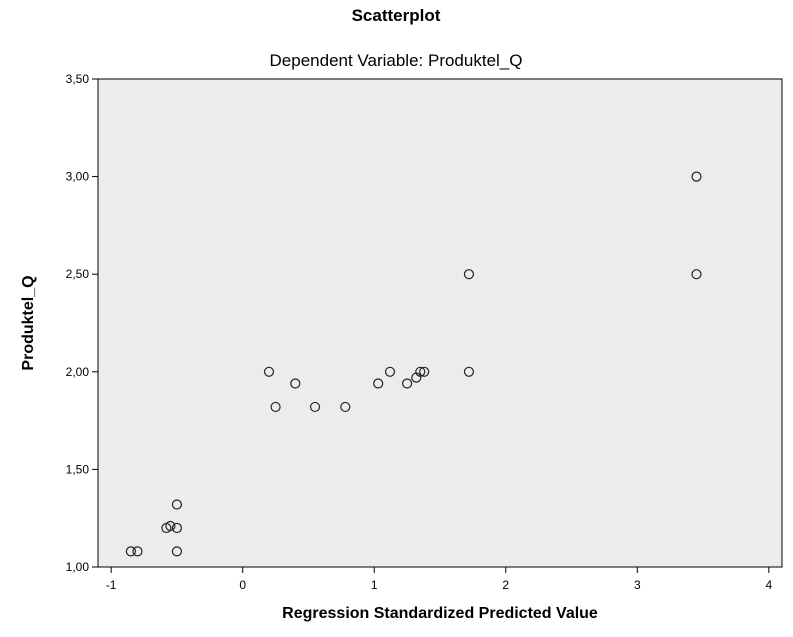 This screenshot has width=793, height=637. Describe the element at coordinates (769, 585) in the screenshot. I see `x-tick-label: 4` at that location.